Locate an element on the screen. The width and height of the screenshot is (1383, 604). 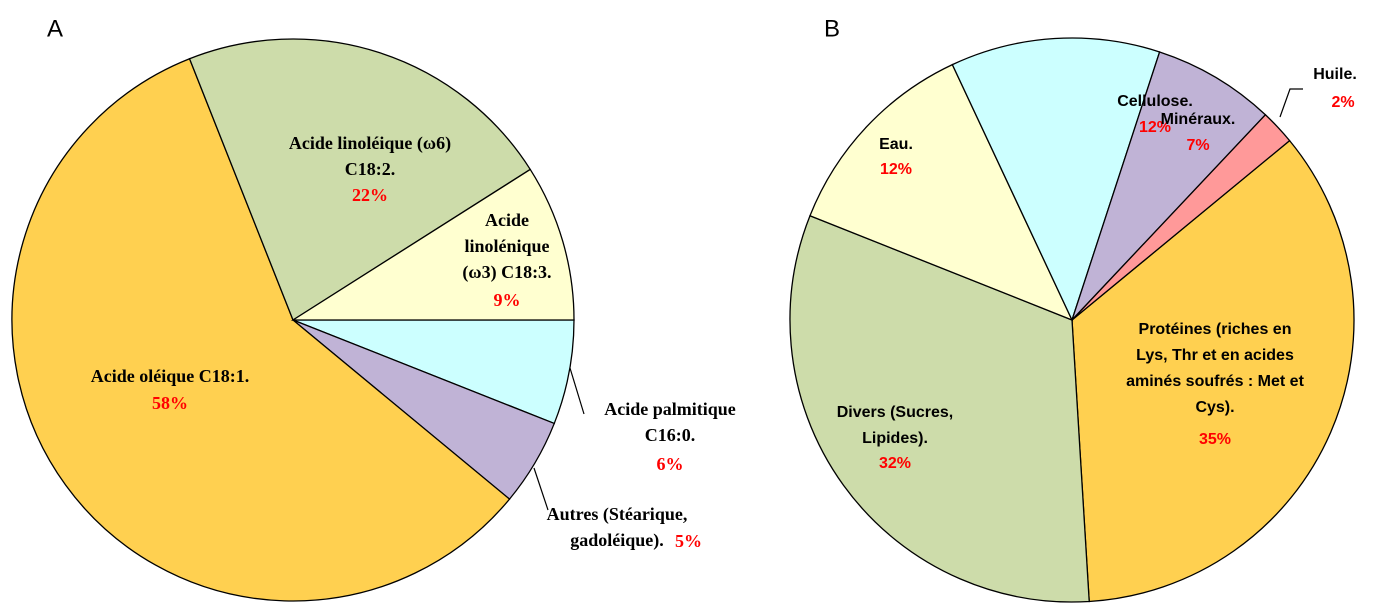
slice-label: Divers (Sucres, Lipides). is located at coordinates (895, 425).